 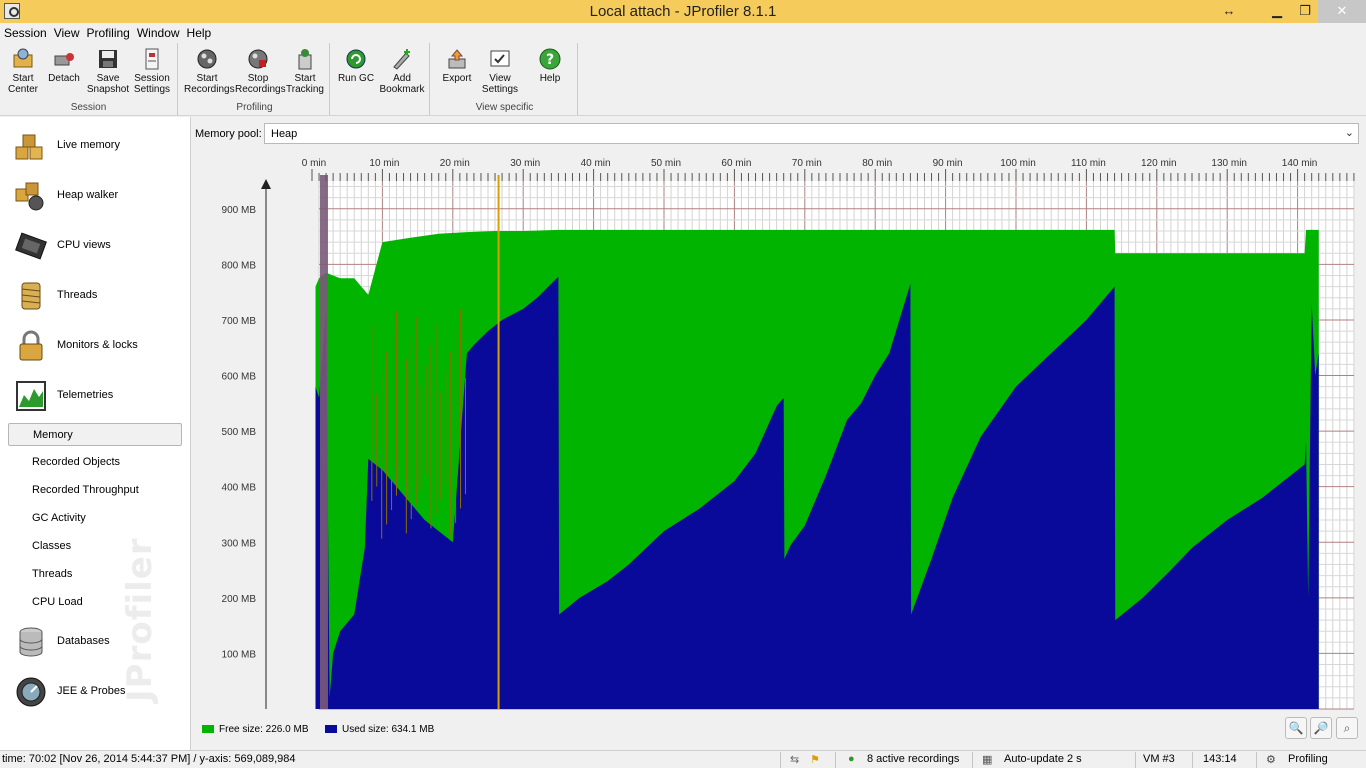 I want to click on x-tick-label: 40 min, so click(x=596, y=163).